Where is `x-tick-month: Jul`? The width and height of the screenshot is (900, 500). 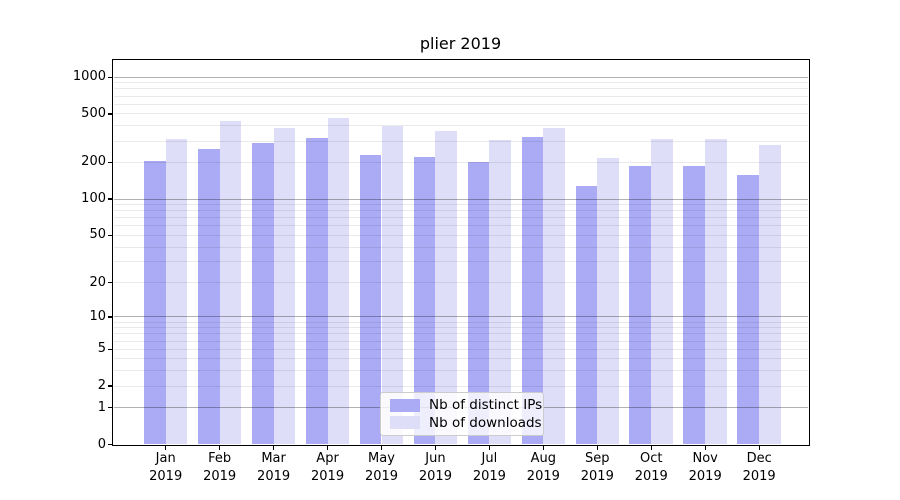
x-tick-month: Jul is located at coordinates (489, 458).